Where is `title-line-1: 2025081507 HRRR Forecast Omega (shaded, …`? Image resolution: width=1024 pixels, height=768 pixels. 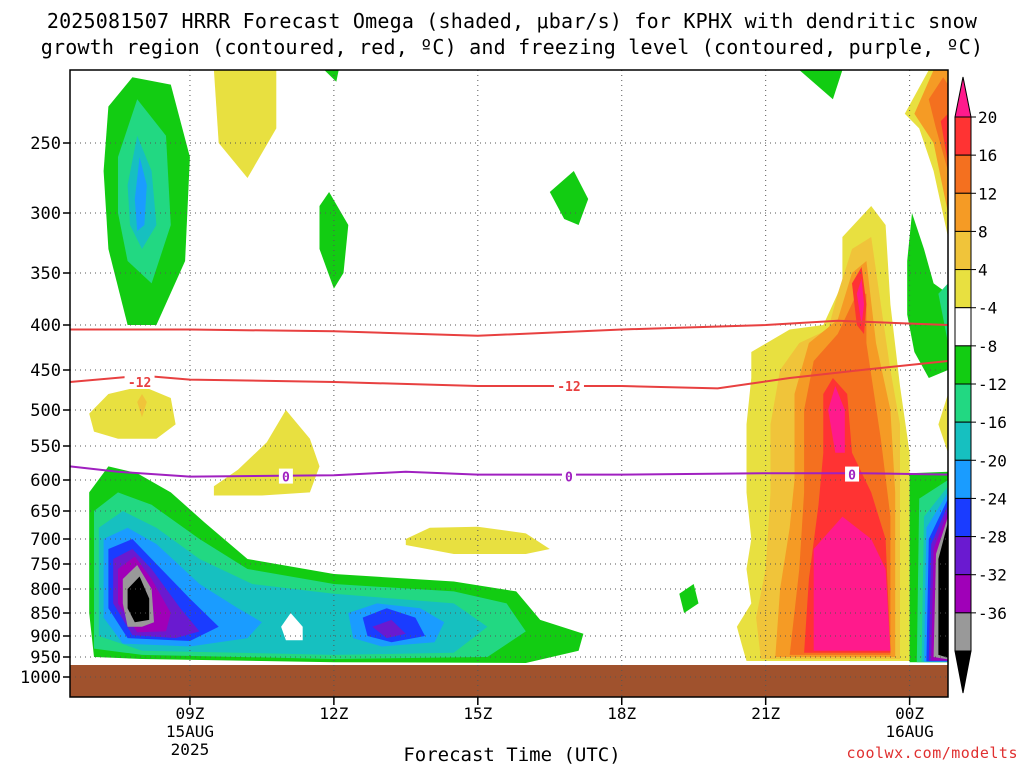 title-line-1: 2025081507 HRRR Forecast Omega (shaded, … is located at coordinates (512, 21).